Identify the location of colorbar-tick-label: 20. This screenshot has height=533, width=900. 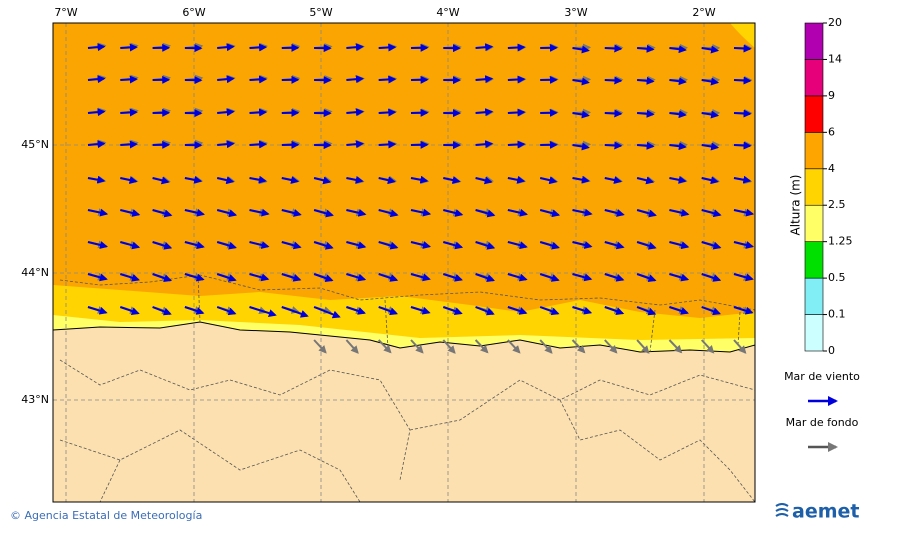
(835, 22).